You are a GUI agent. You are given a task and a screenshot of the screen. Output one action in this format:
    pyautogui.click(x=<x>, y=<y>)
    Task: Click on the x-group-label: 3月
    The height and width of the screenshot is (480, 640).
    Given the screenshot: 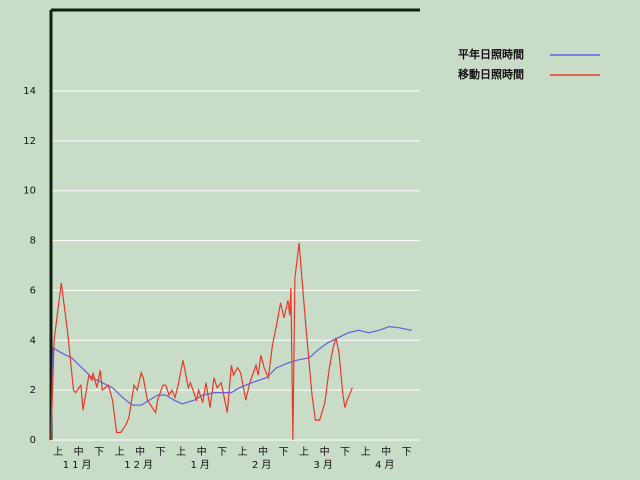 What is the action you would take?
    pyautogui.click(x=324, y=465)
    